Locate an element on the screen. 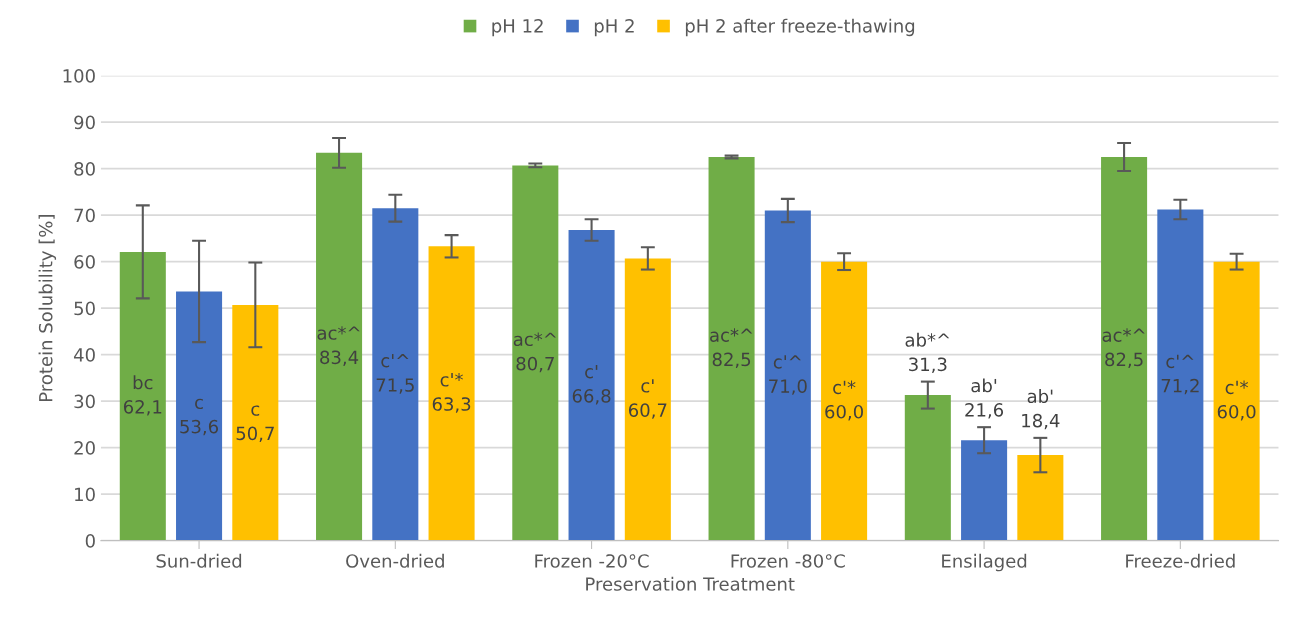 This screenshot has width=1294, height=620. legend-label: pH 12 is located at coordinates (517, 27).